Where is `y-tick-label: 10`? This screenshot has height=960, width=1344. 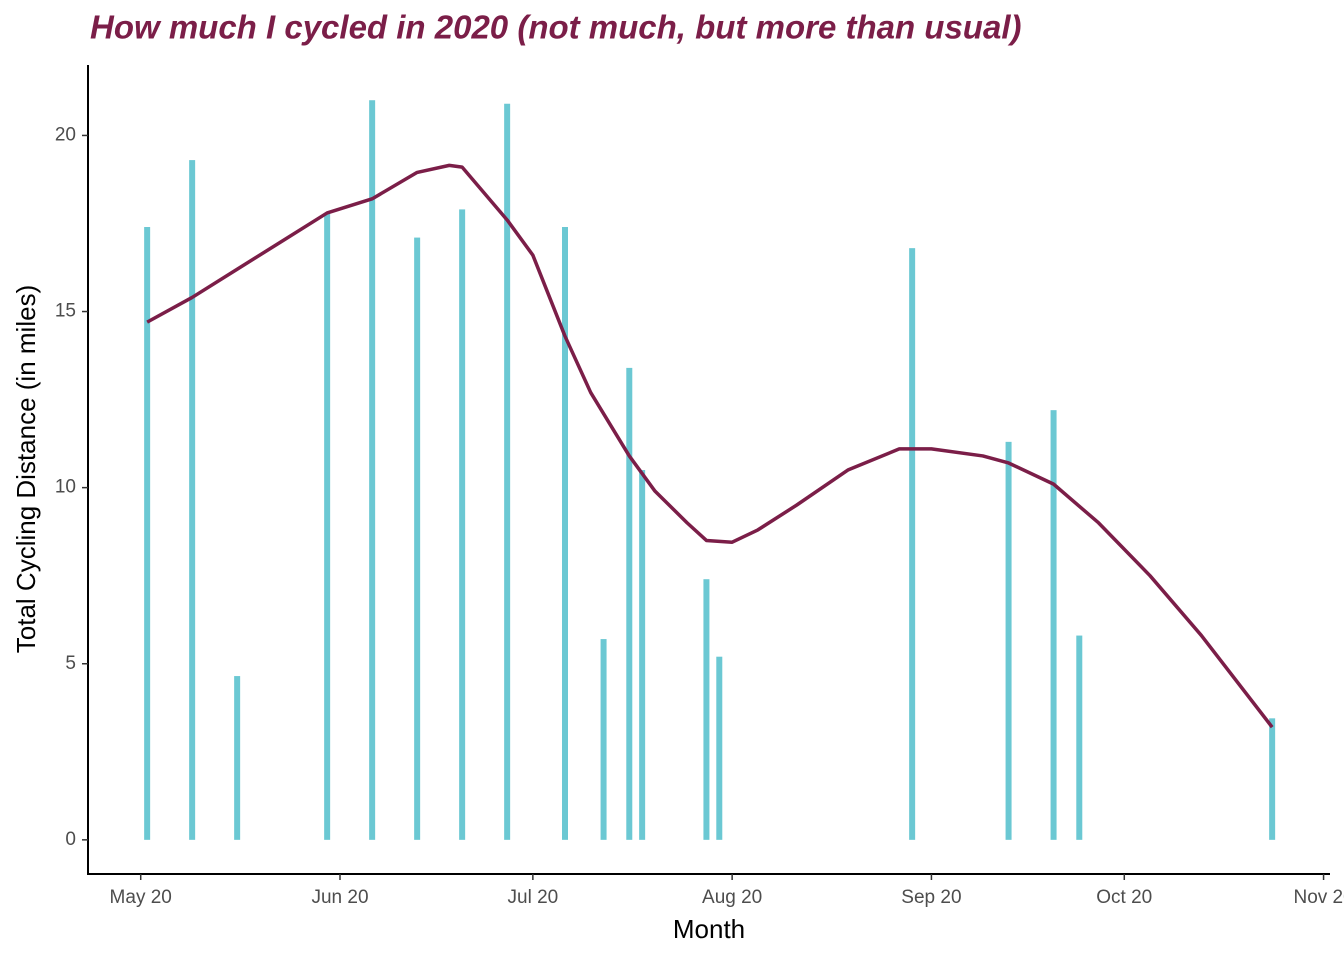 y-tick-label: 10 is located at coordinates (65, 487).